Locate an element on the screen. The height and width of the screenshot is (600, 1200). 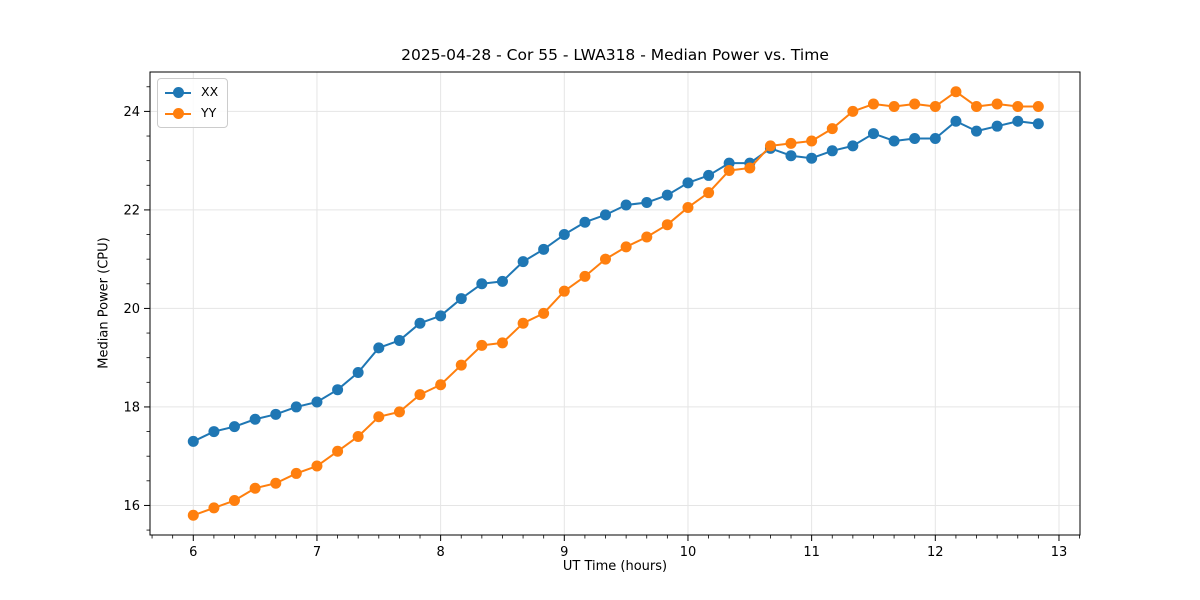
y-tick-label: 22 is located at coordinates (131, 210).